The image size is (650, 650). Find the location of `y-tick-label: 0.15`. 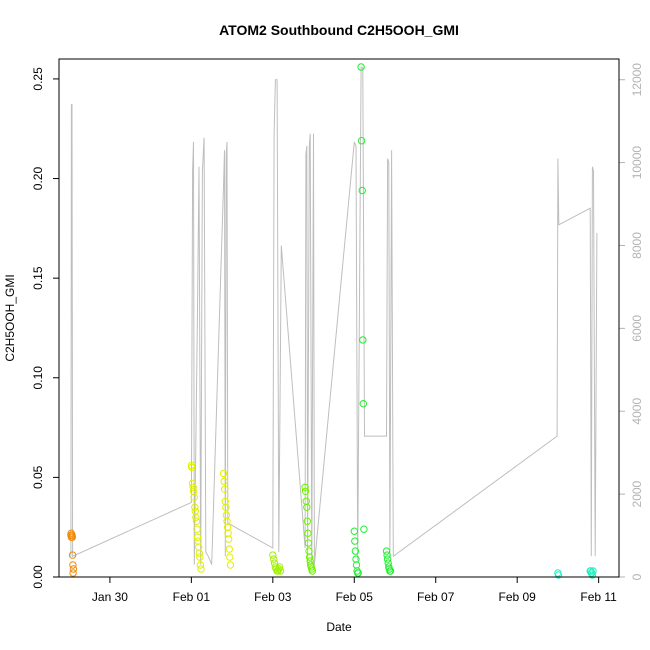

y-tick-label: 0.15 is located at coordinates (38, 278).